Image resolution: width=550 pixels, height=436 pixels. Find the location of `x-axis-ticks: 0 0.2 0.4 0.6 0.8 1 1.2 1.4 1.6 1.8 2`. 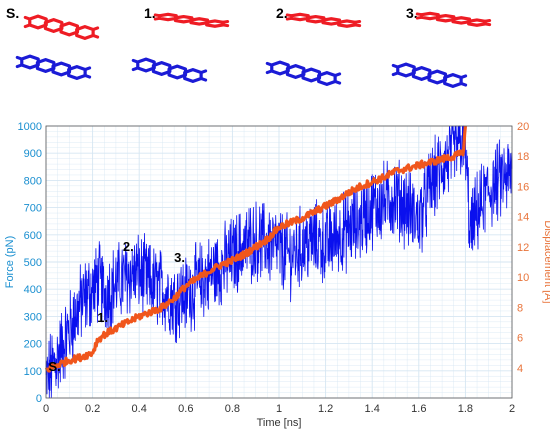

x-axis-ticks: 0 0.2 0.4 0.6 0.8 1 1.2 1.4 1.6 1.8 2 is located at coordinates (279, 409).